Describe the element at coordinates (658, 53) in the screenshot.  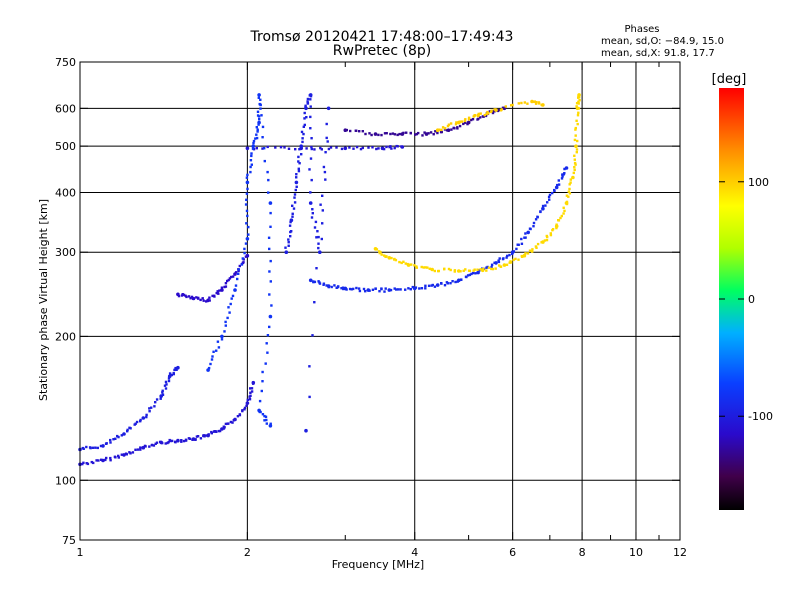
I see `stats-x-mode: mean, sd,X: 91.8, 17.7` at that location.